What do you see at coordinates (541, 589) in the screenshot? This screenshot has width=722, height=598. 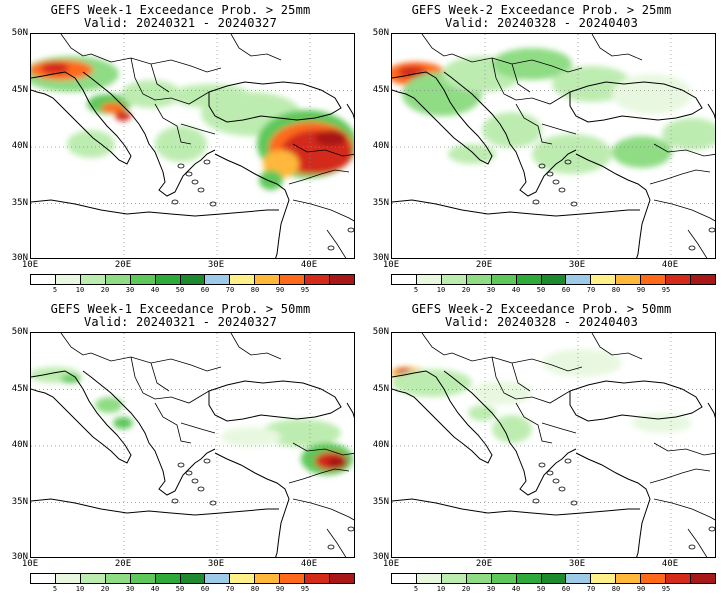 I see `colorbar-tick-label: 50` at bounding box center [541, 589].